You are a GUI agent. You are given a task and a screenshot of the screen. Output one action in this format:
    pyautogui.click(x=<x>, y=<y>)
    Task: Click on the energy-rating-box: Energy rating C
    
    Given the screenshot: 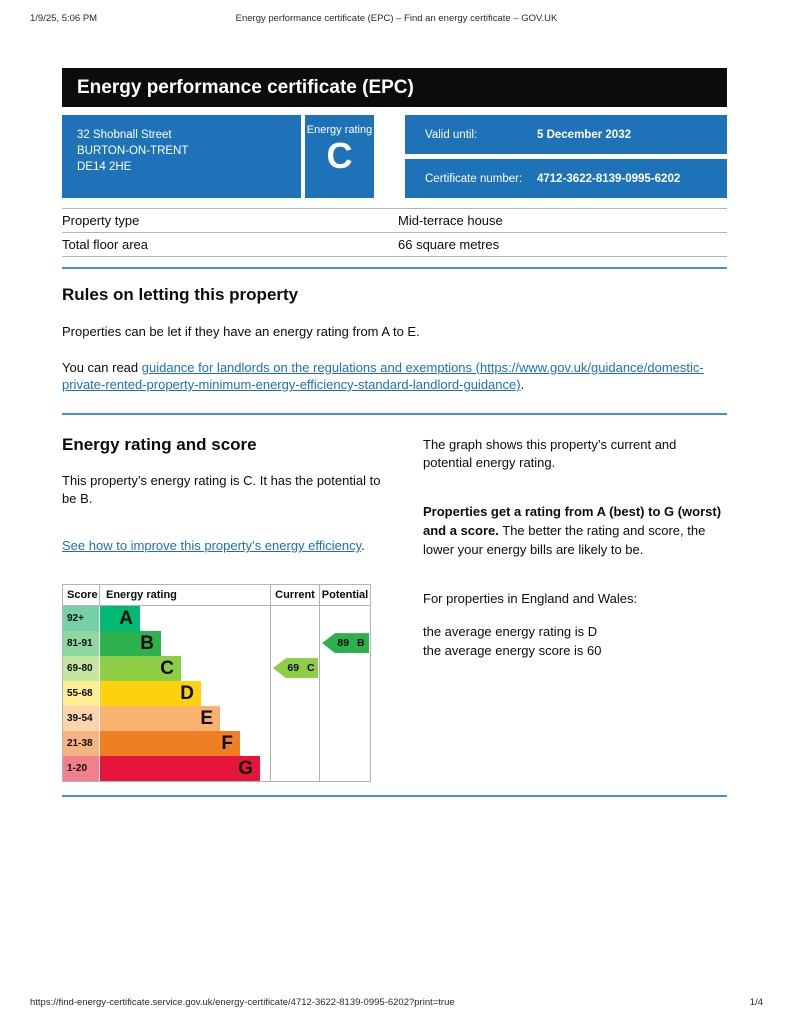 What is the action you would take?
    pyautogui.click(x=339, y=156)
    